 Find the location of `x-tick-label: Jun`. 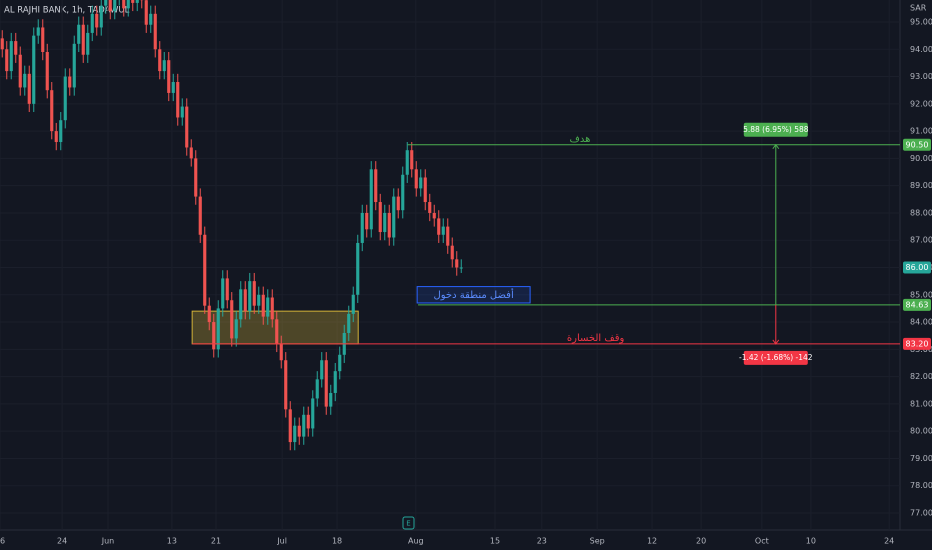

x-tick-label: Jun is located at coordinates (108, 541).